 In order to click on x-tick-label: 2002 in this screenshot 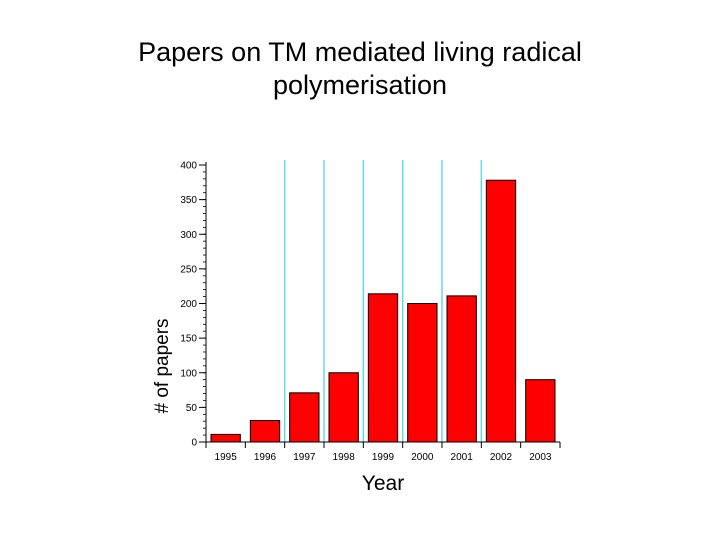, I will do `click(501, 457)`.